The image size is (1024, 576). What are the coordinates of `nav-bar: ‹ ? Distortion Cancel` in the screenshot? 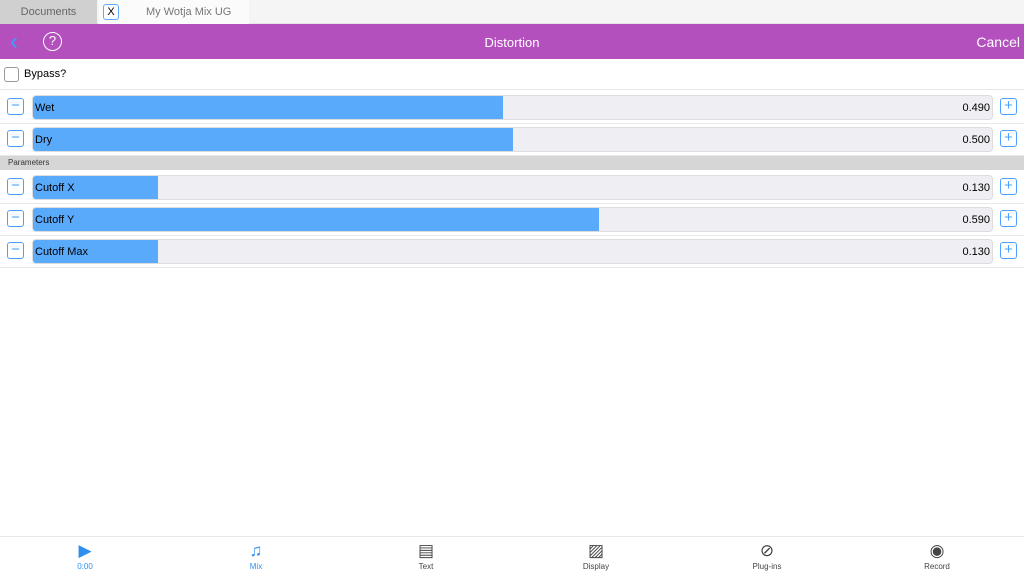 It's located at (512, 41).